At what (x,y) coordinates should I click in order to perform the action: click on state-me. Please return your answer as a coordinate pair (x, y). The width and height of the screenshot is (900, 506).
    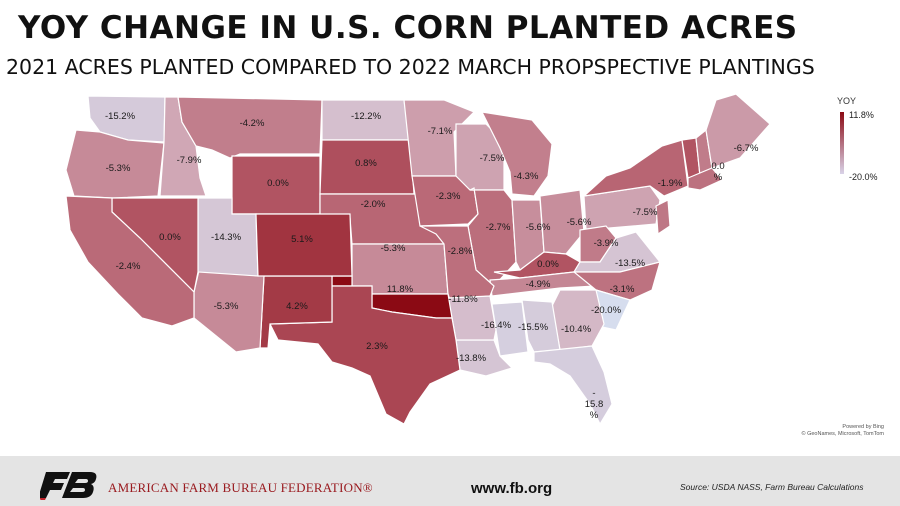
    Looking at the image, I should click on (738, 131).